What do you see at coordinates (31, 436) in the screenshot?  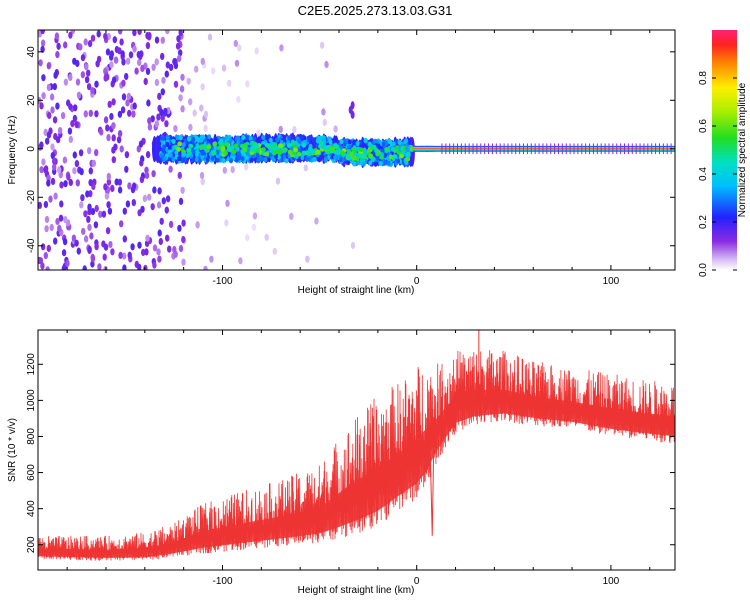 I see `snr-y-tick-label: 800` at bounding box center [31, 436].